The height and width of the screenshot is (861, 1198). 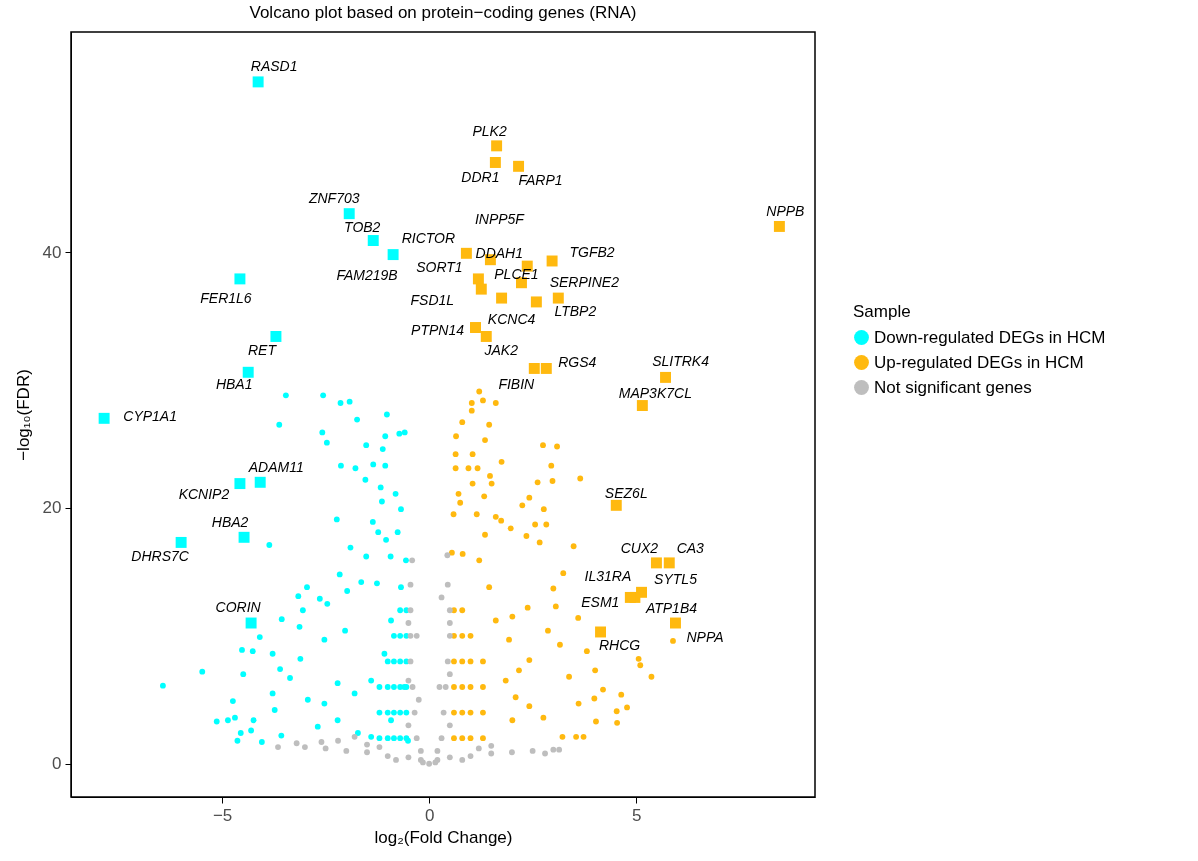 What do you see at coordinates (600, 602) in the screenshot?
I see `annotation: ESM1` at bounding box center [600, 602].